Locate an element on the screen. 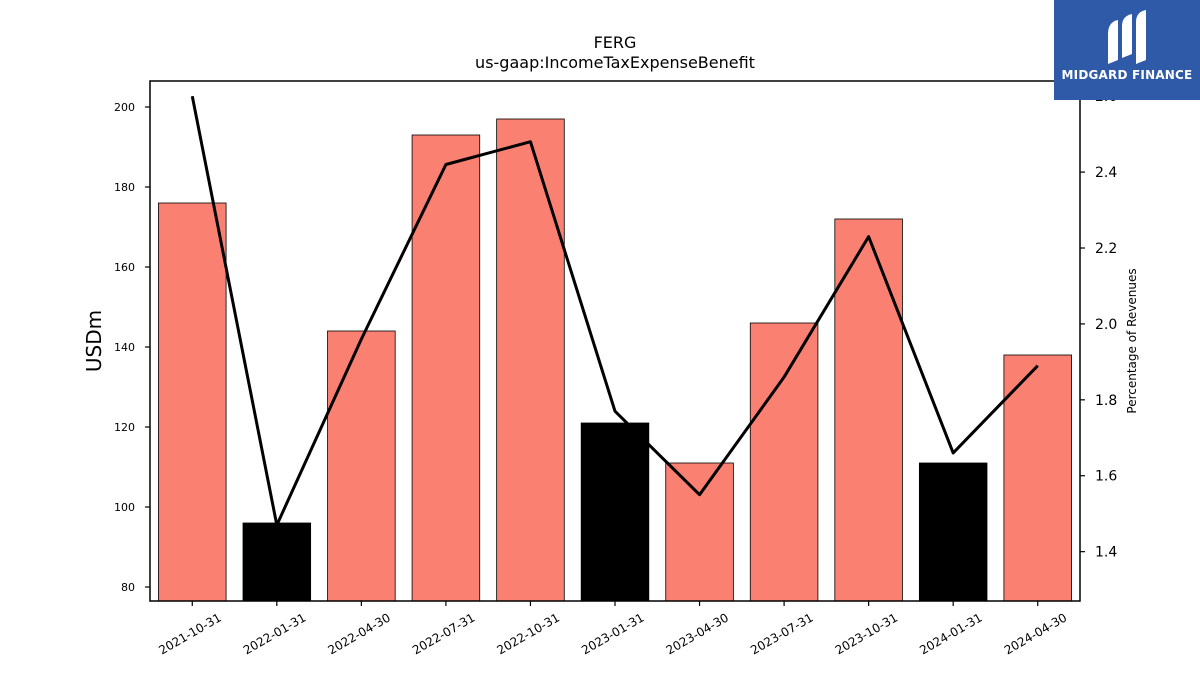  x-tick-label: 2023-10-31 is located at coordinates (866, 633).